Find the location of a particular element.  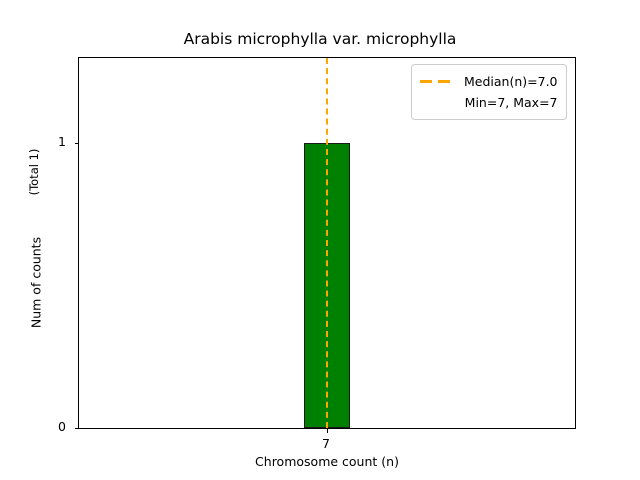

y-tick-label-0: 0 is located at coordinates (62, 426).